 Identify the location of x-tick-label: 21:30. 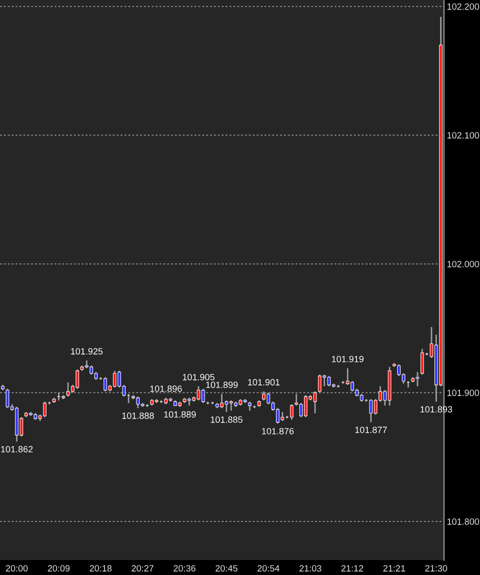
(436, 568).